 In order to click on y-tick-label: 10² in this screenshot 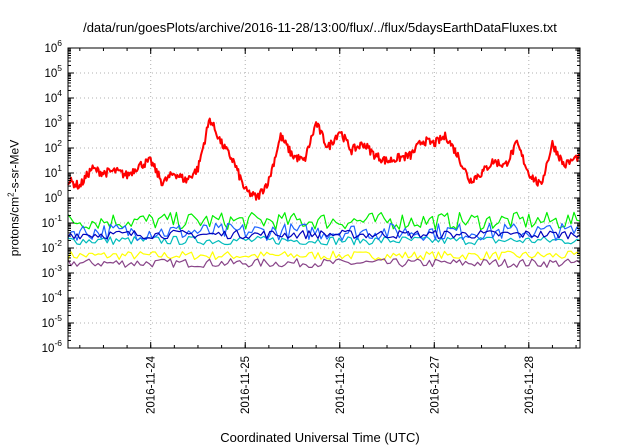, I will do `click(53, 146)`.